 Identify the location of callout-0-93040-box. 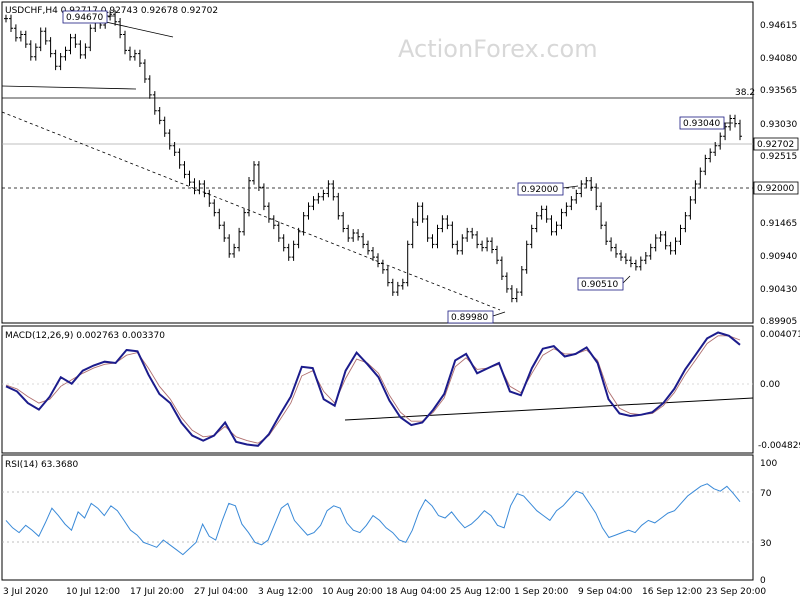
(702, 123).